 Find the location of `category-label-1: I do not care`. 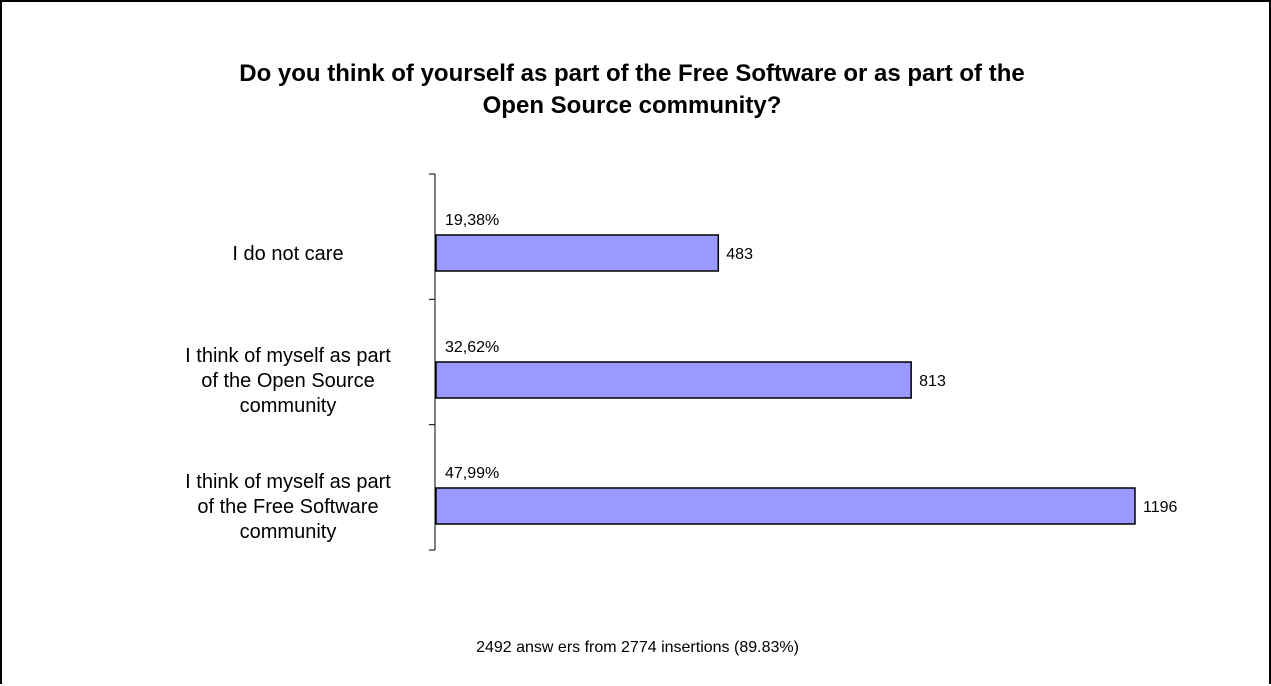

category-label-1: I do not care is located at coordinates (287, 254).